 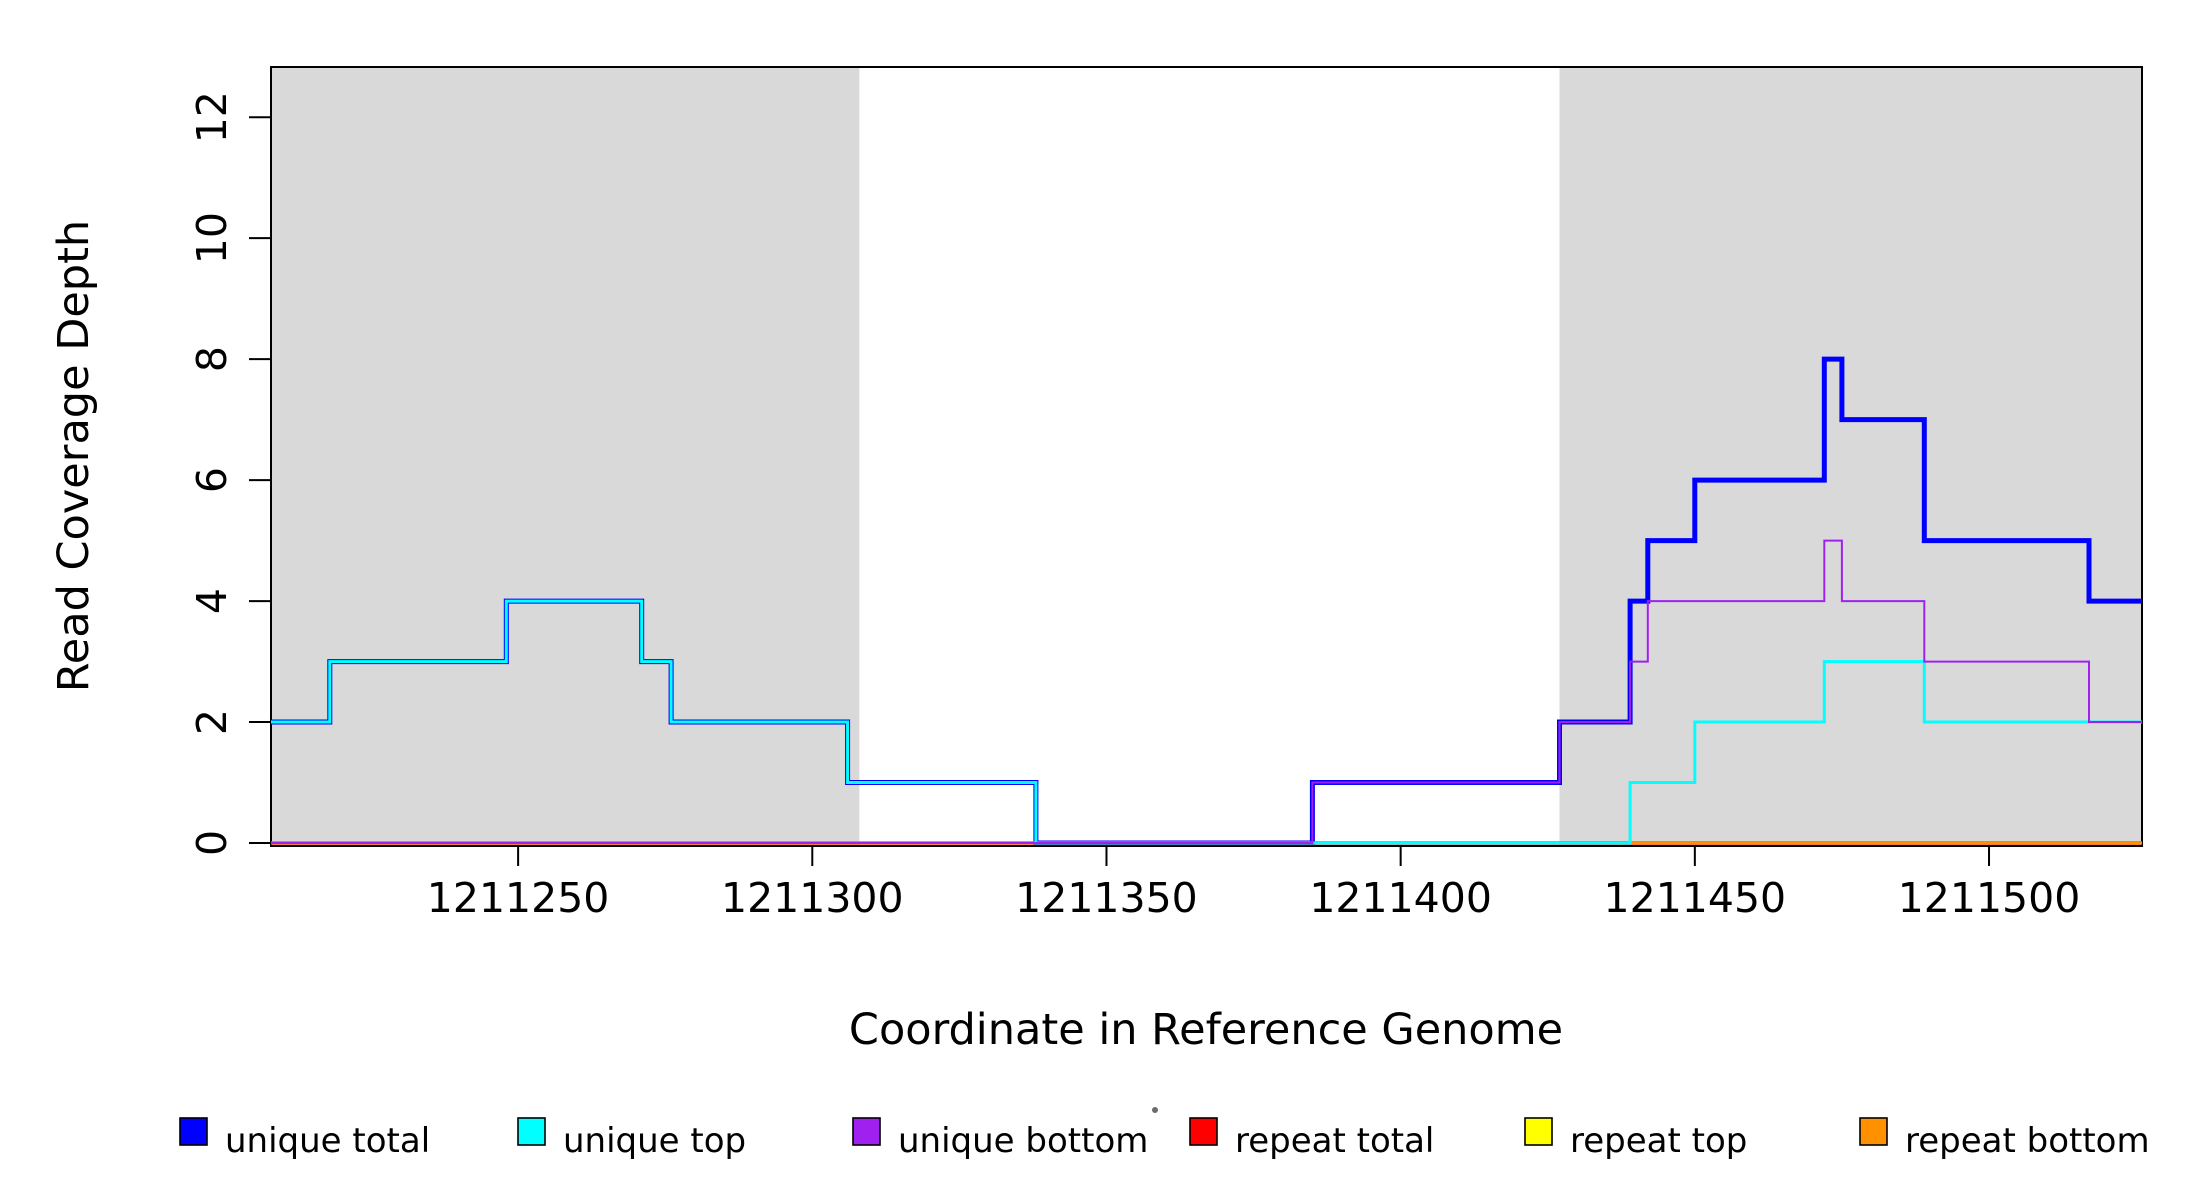 I want to click on legend-label-repeat-top: repeat top, so click(x=1658, y=1141).